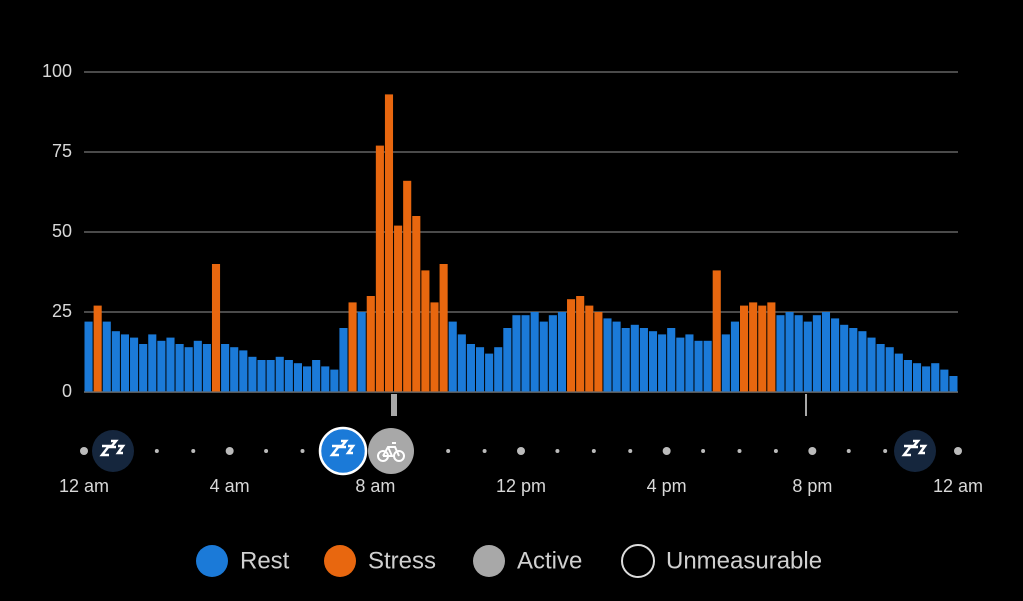  Describe the element at coordinates (230, 486) in the screenshot. I see `x-tick-label: 4 am` at that location.